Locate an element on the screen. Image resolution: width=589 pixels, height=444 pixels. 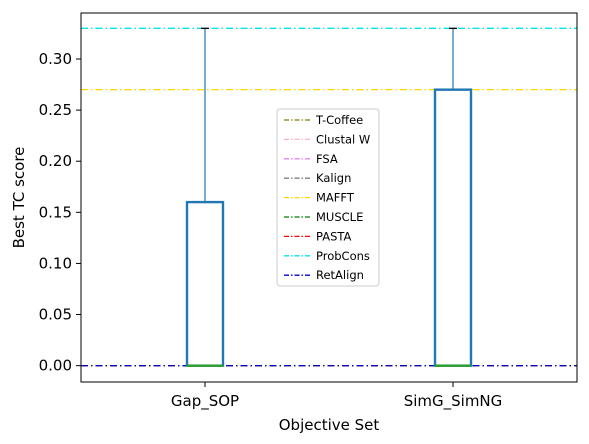
legend-label-fsa: FSA is located at coordinates (327, 159).